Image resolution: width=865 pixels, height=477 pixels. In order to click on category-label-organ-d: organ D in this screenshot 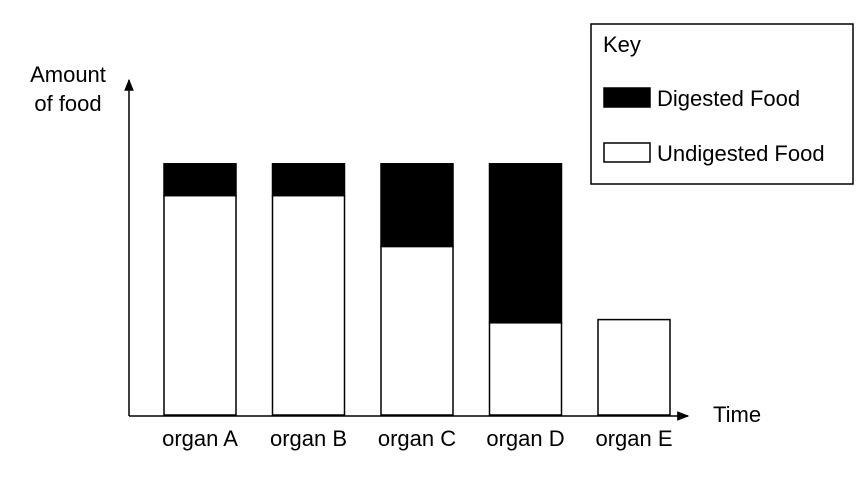, I will do `click(525, 438)`.